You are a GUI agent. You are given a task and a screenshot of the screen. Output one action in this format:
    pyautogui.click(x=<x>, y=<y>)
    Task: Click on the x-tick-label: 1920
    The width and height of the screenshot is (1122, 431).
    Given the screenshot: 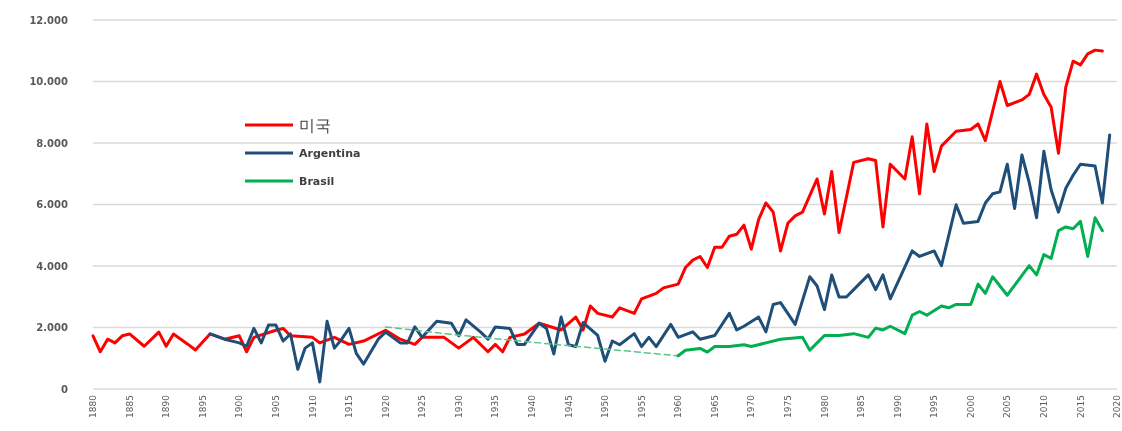 What is the action you would take?
    pyautogui.click(x=385, y=406)
    